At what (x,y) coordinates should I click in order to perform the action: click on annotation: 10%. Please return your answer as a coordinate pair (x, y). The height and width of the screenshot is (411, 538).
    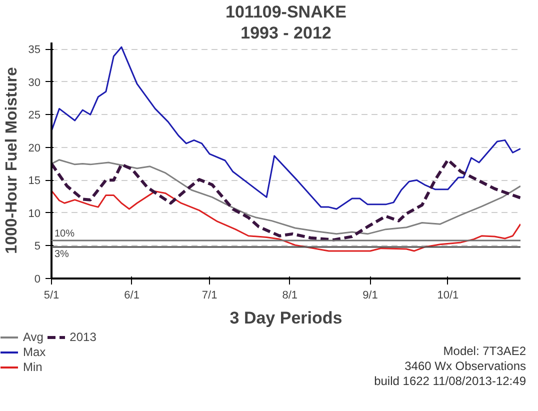
    Looking at the image, I should click on (64, 234).